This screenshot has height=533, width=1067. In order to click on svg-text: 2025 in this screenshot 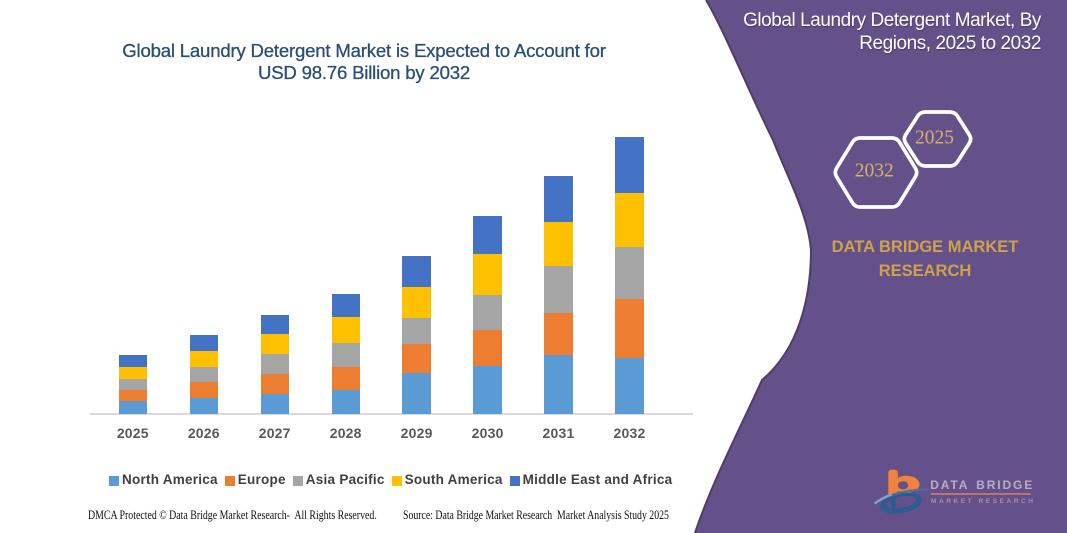, I will do `click(934, 138)`.